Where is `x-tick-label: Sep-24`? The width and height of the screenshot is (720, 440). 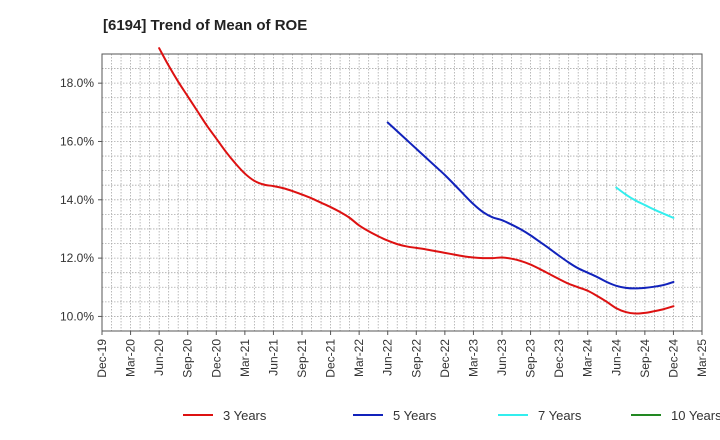
x-tick-label: Sep-24 is located at coordinates (645, 358).